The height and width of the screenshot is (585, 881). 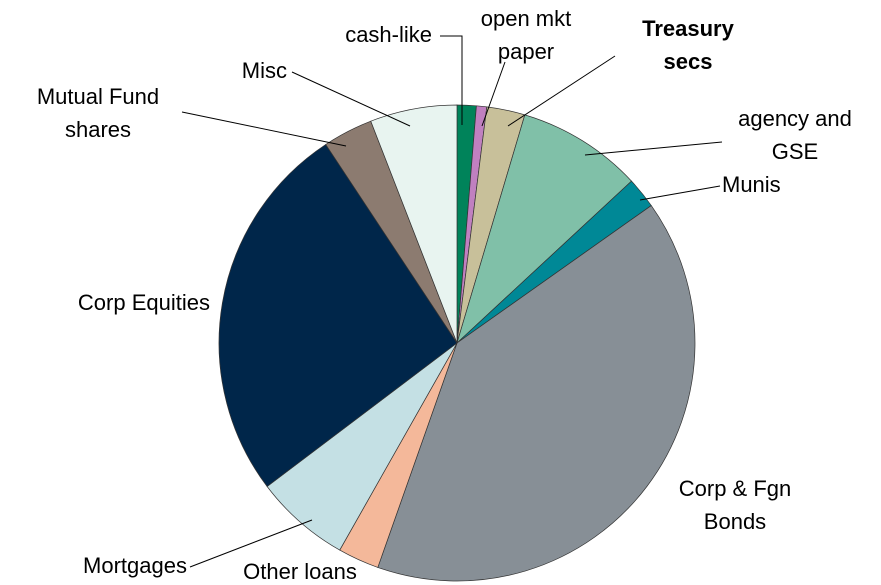 What do you see at coordinates (388, 34) in the screenshot?
I see `slice-label: cash-like` at bounding box center [388, 34].